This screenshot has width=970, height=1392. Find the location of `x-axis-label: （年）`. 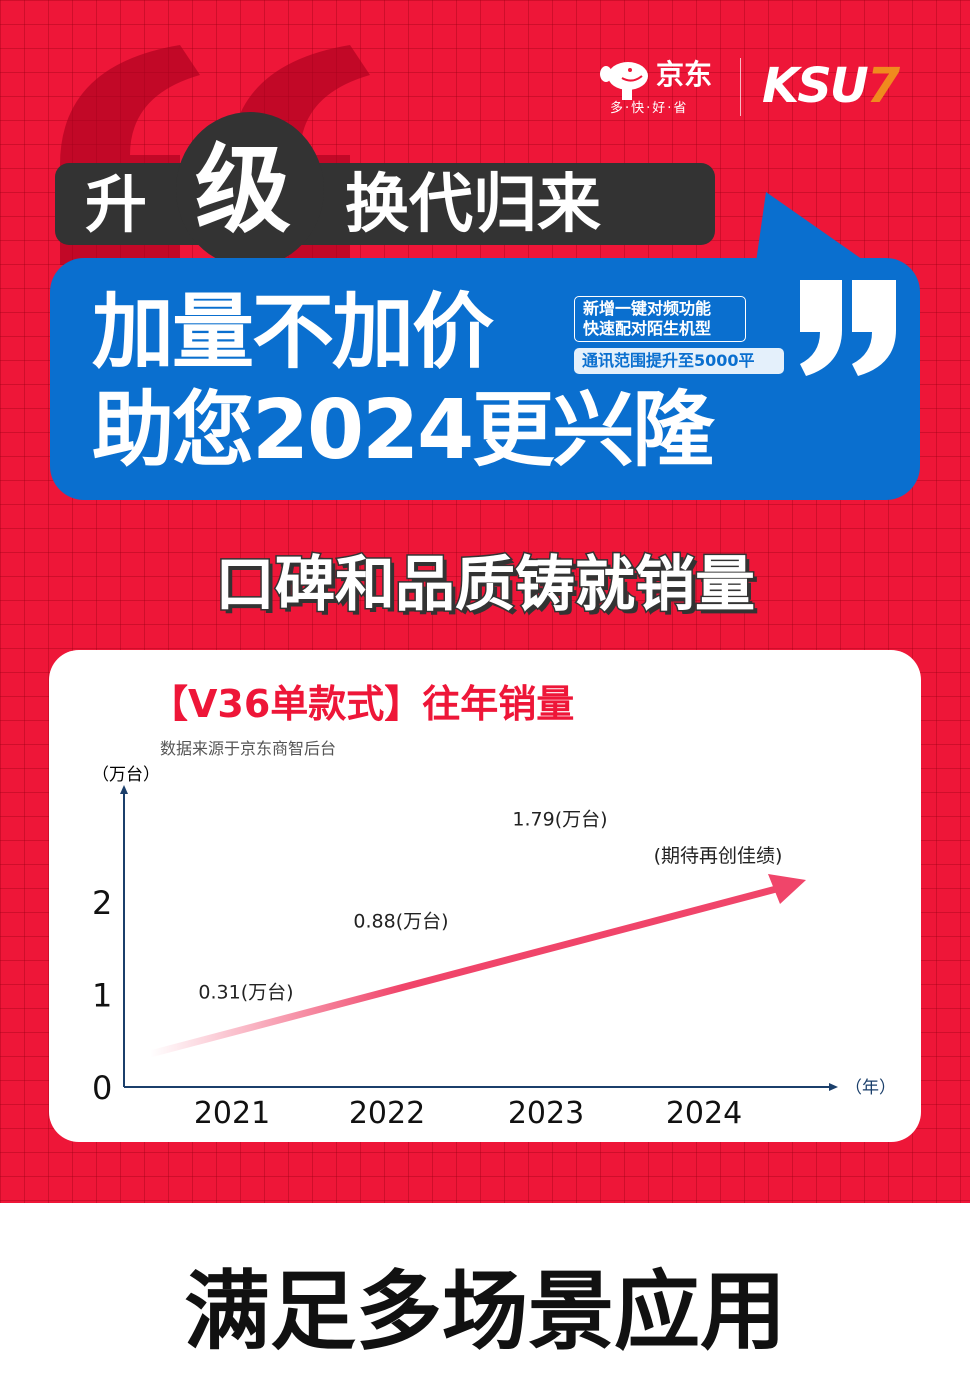

x-axis-label: （年） is located at coordinates (870, 1088).